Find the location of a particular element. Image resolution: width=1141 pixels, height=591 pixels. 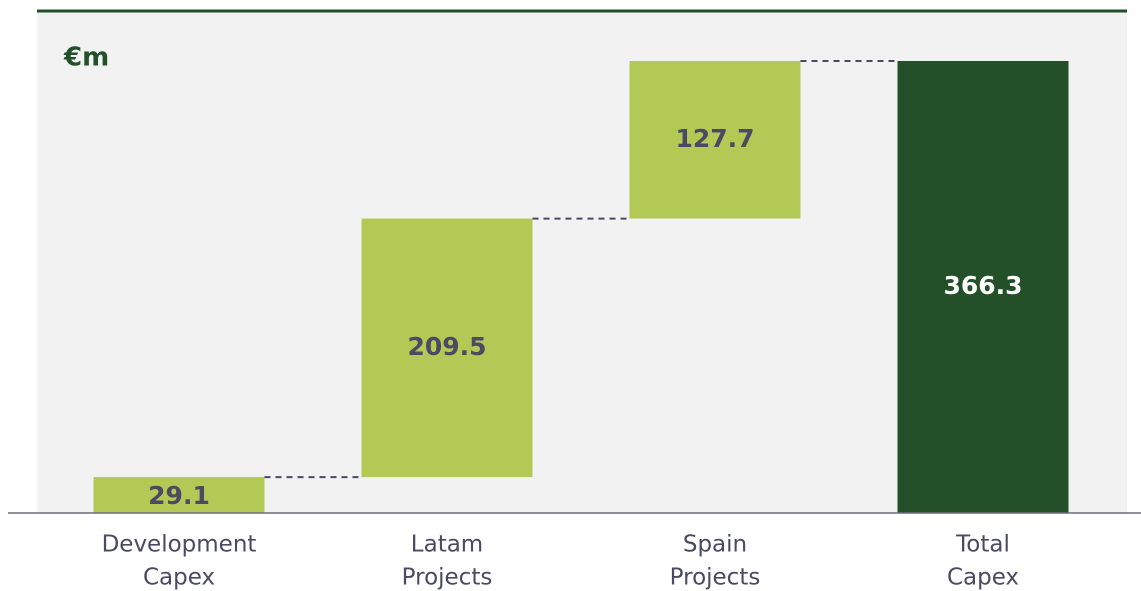

value-label: 209.5 is located at coordinates (446, 346).